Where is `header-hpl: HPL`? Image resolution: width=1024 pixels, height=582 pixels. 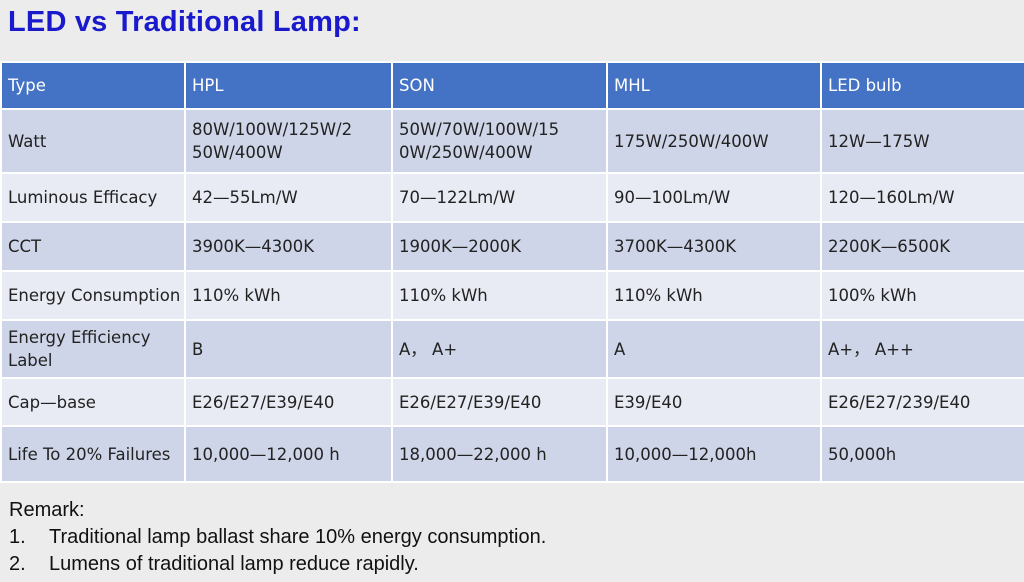
header-hpl: HPL is located at coordinates (288, 85).